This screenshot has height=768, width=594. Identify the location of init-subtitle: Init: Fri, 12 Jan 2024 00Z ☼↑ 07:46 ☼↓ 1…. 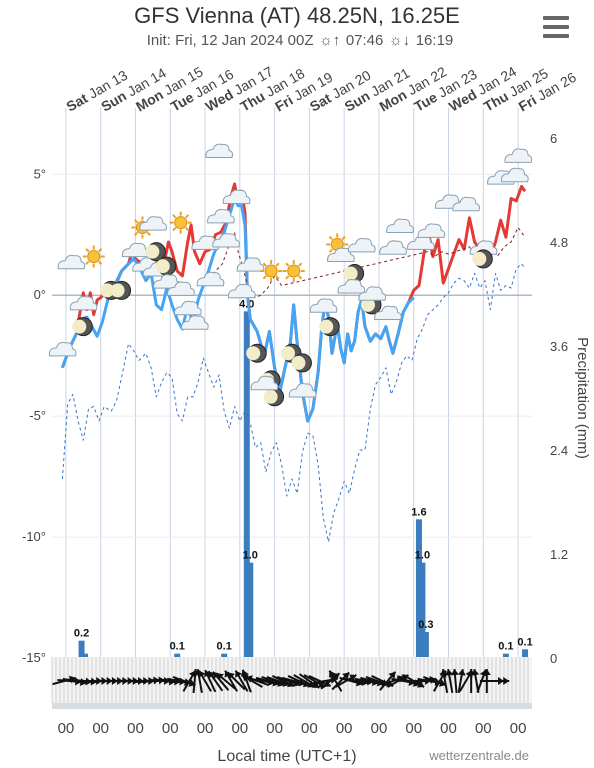
(300, 40).